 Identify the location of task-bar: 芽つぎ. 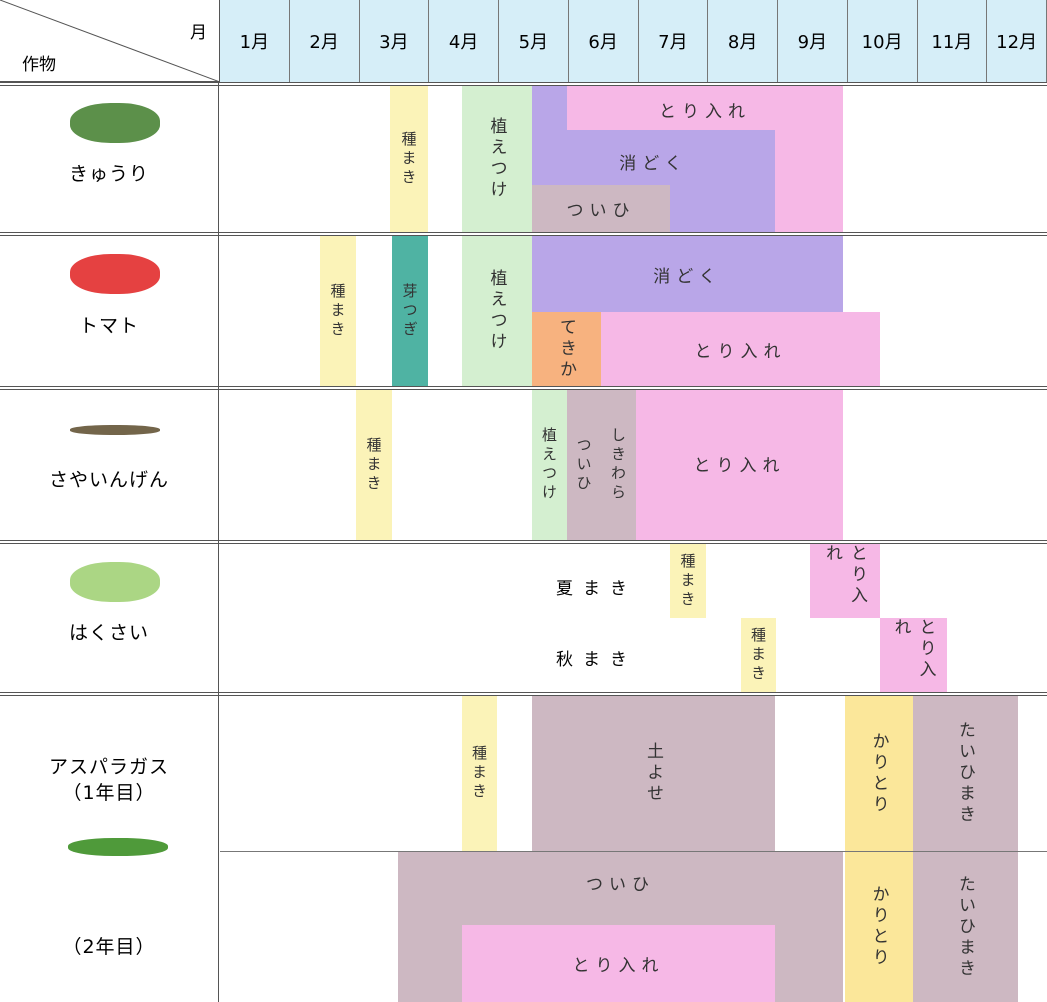
(410, 311).